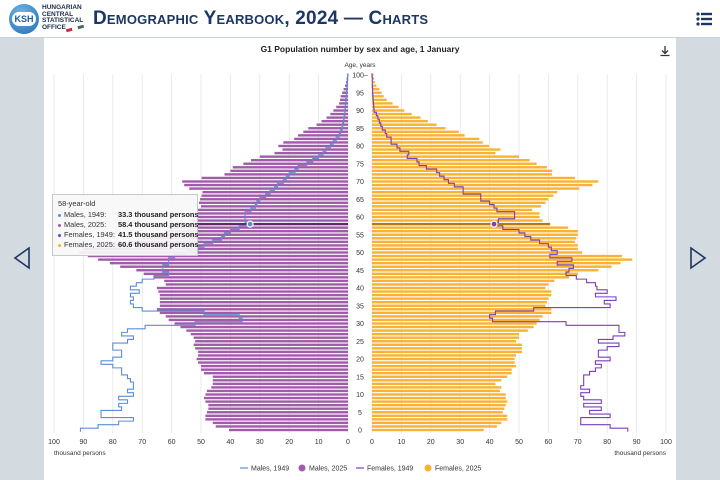 Image resolution: width=720 pixels, height=480 pixels. I want to click on hamburger-menu-icon, so click(704, 19).